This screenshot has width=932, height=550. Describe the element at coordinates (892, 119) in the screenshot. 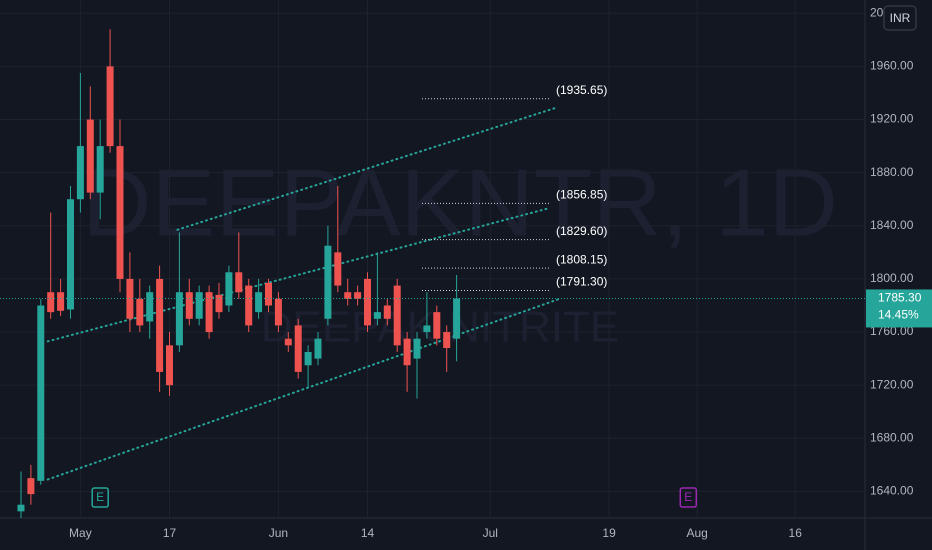

I see `y-tick-label: 1920.00` at that location.